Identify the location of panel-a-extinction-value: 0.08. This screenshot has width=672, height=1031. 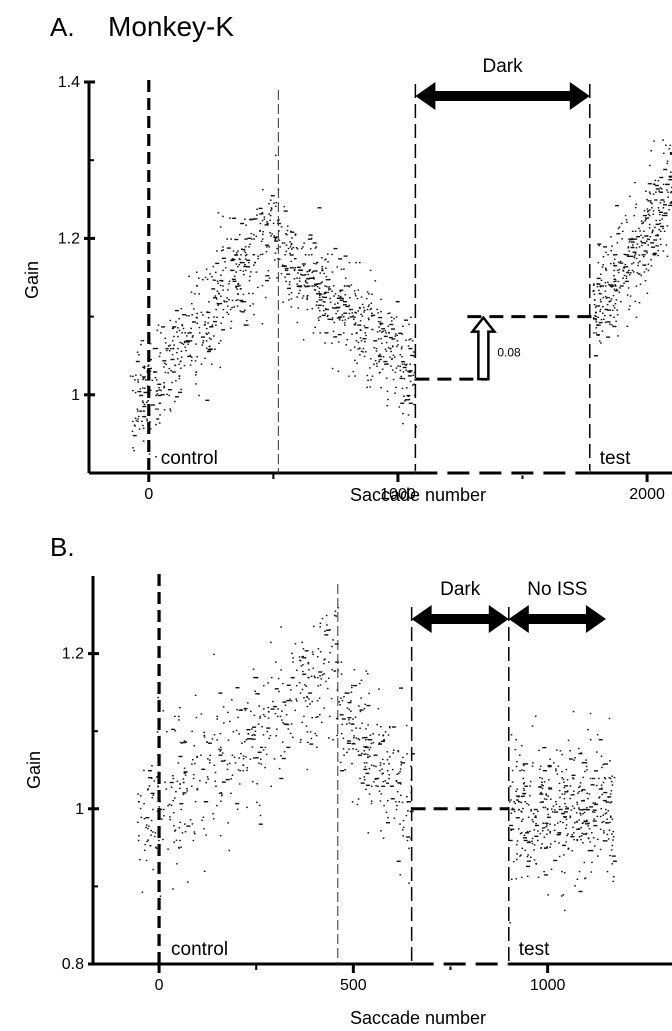
(509, 352).